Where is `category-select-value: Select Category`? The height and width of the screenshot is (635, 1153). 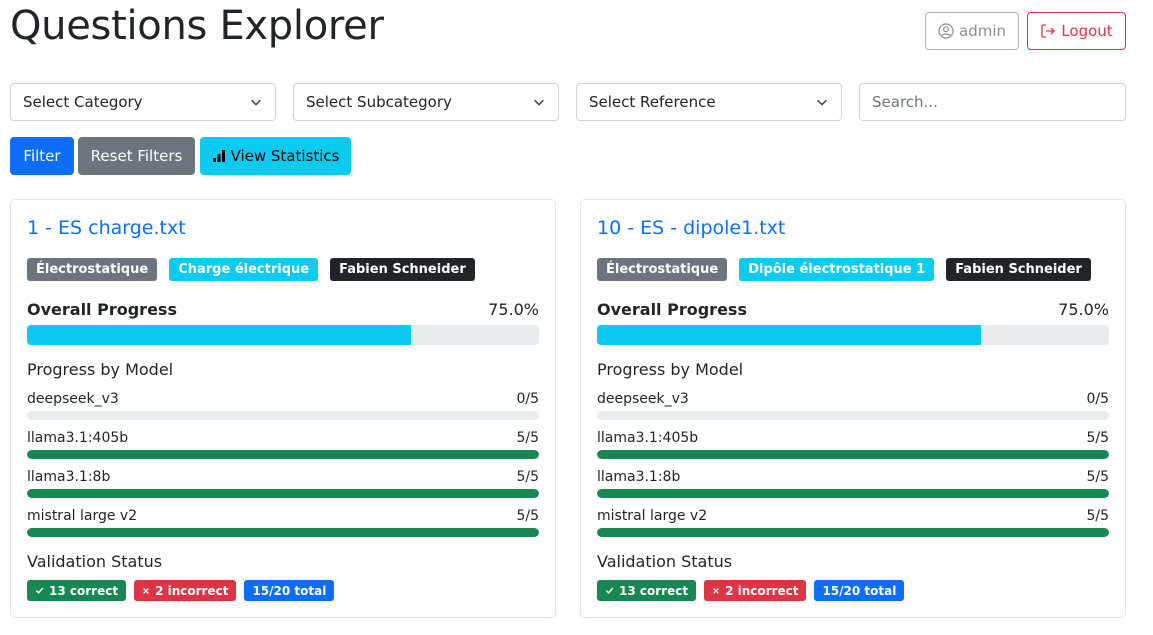
category-select-value: Select Category is located at coordinates (83, 102).